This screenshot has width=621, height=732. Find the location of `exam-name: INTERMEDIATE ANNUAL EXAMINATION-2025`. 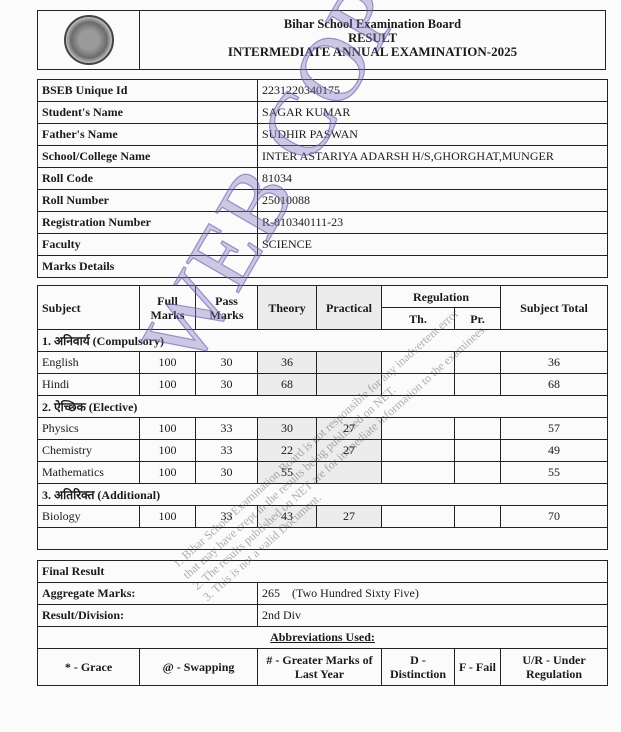

exam-name: INTERMEDIATE ANNUAL EXAMINATION-2025 is located at coordinates (372, 51).